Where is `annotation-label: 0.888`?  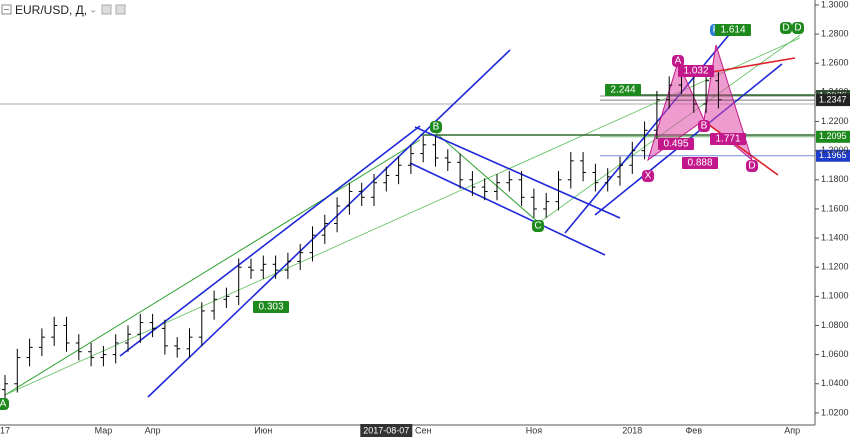
annotation-label: 0.888 is located at coordinates (699, 163).